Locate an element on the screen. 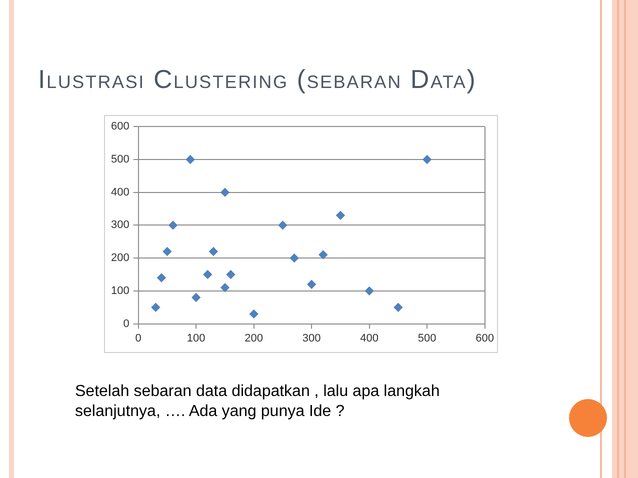 The image size is (638, 478). y-tick-label: 100 is located at coordinates (120, 290).